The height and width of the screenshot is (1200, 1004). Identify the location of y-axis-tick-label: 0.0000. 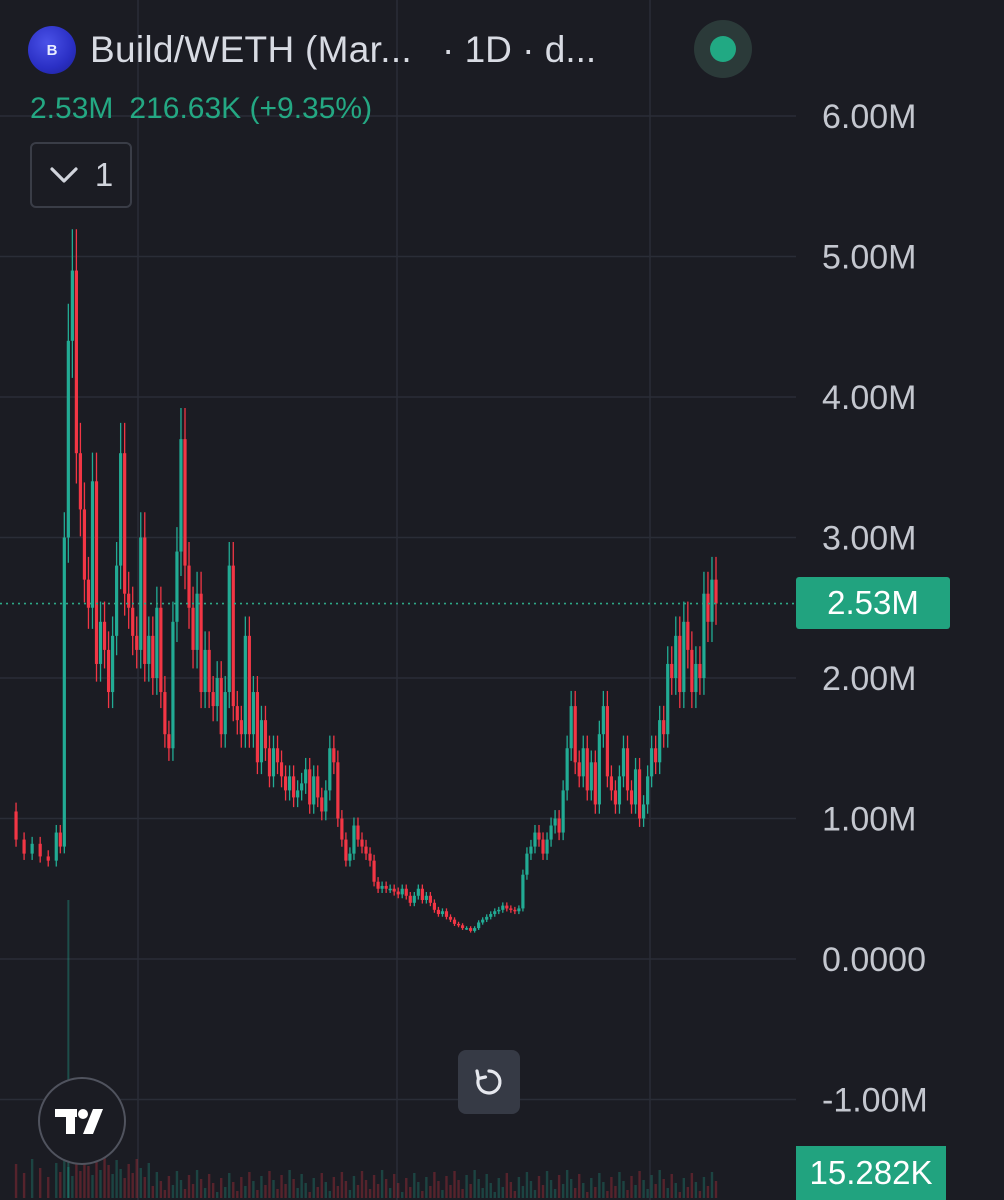
(874, 960).